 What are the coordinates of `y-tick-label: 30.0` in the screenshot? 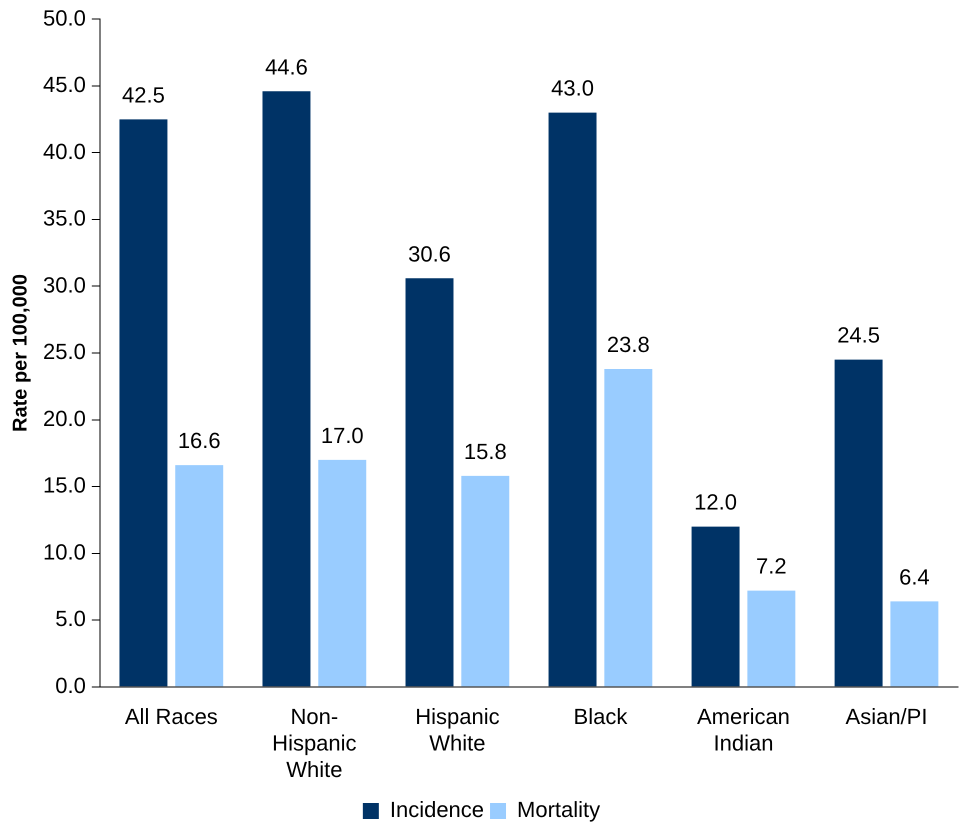 It's located at (64, 285).